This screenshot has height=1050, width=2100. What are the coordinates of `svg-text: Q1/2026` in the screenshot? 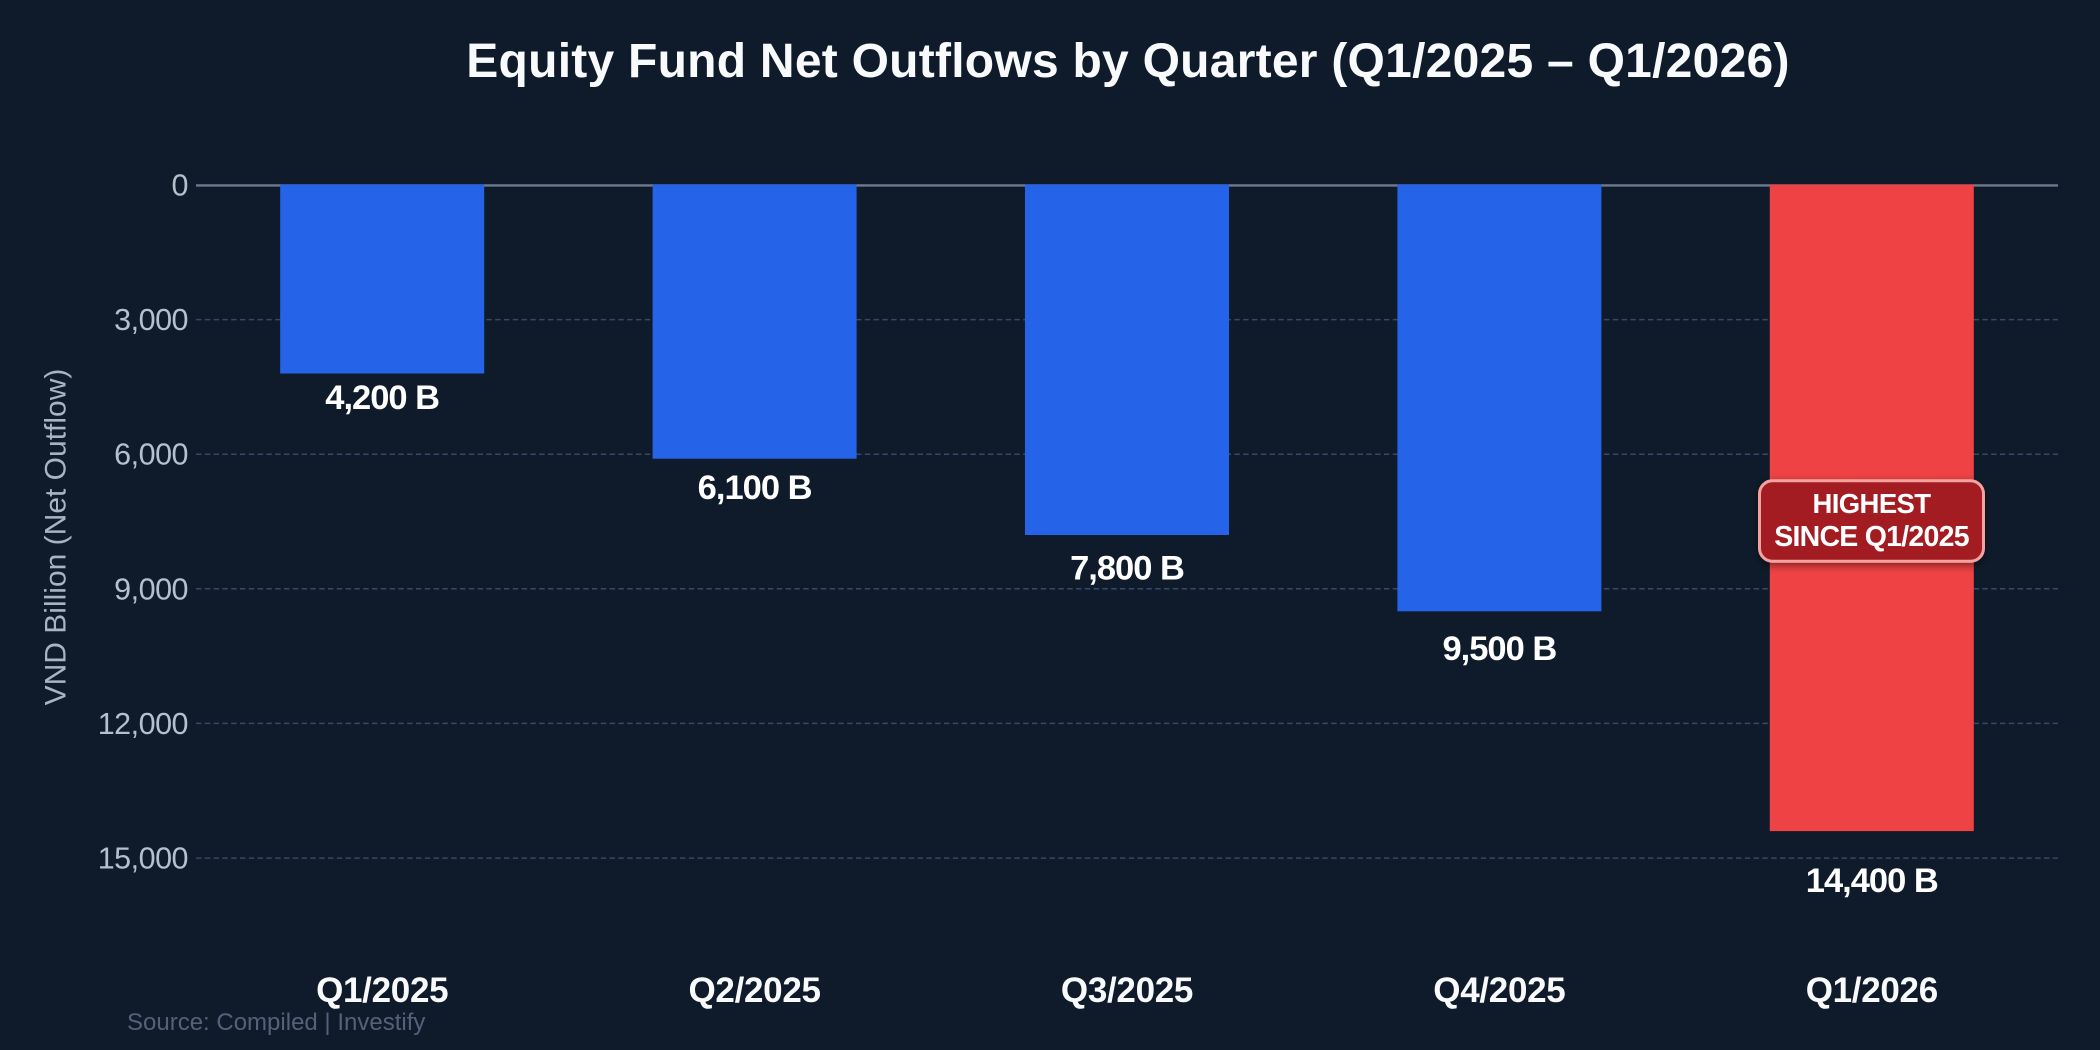 It's located at (1872, 990).